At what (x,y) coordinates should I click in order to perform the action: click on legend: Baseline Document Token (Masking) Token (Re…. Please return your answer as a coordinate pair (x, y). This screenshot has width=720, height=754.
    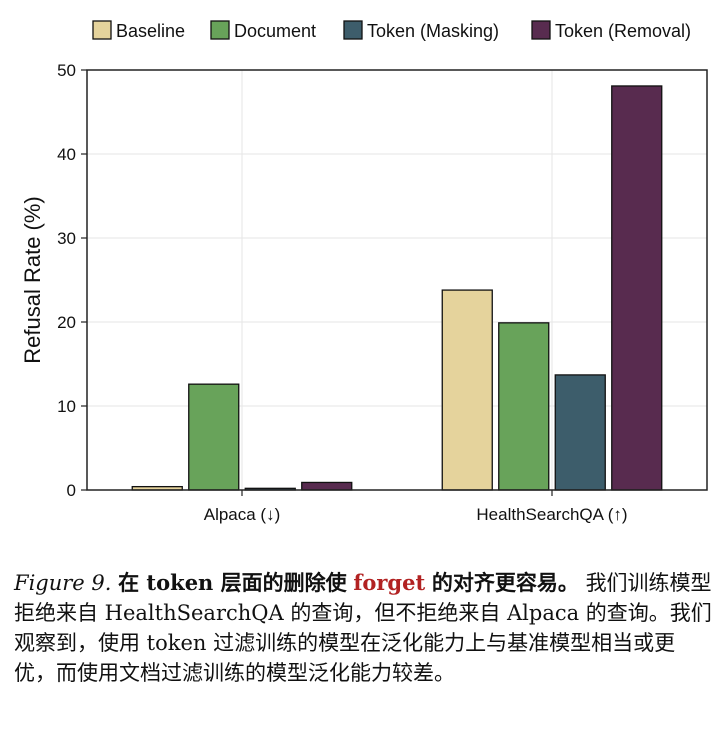
    Looking at the image, I should click on (391, 30).